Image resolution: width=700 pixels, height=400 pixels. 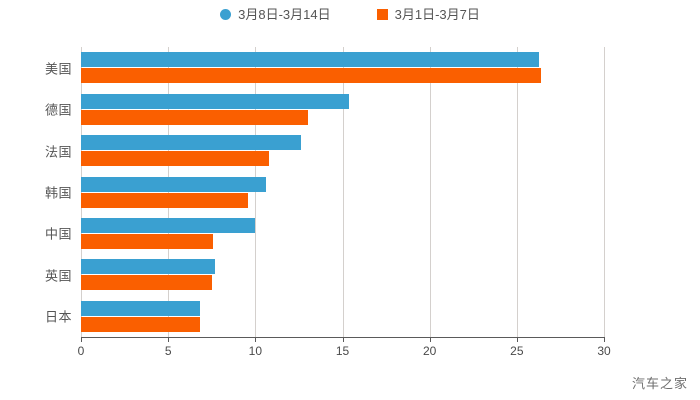 What do you see at coordinates (437, 14) in the screenshot?
I see `legend-label-series-b: 3月1日-3月7日` at bounding box center [437, 14].